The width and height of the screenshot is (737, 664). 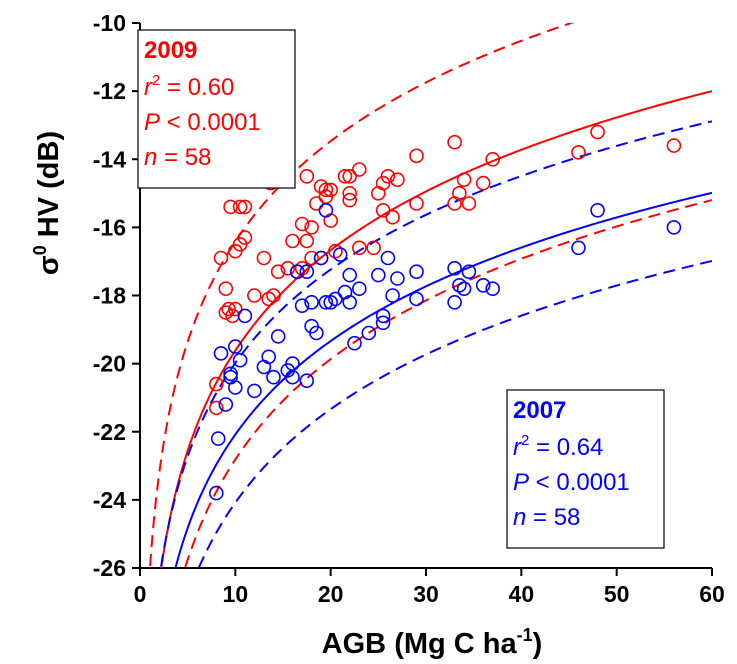 I want to click on x-tick-label: 50, so click(x=617, y=594).